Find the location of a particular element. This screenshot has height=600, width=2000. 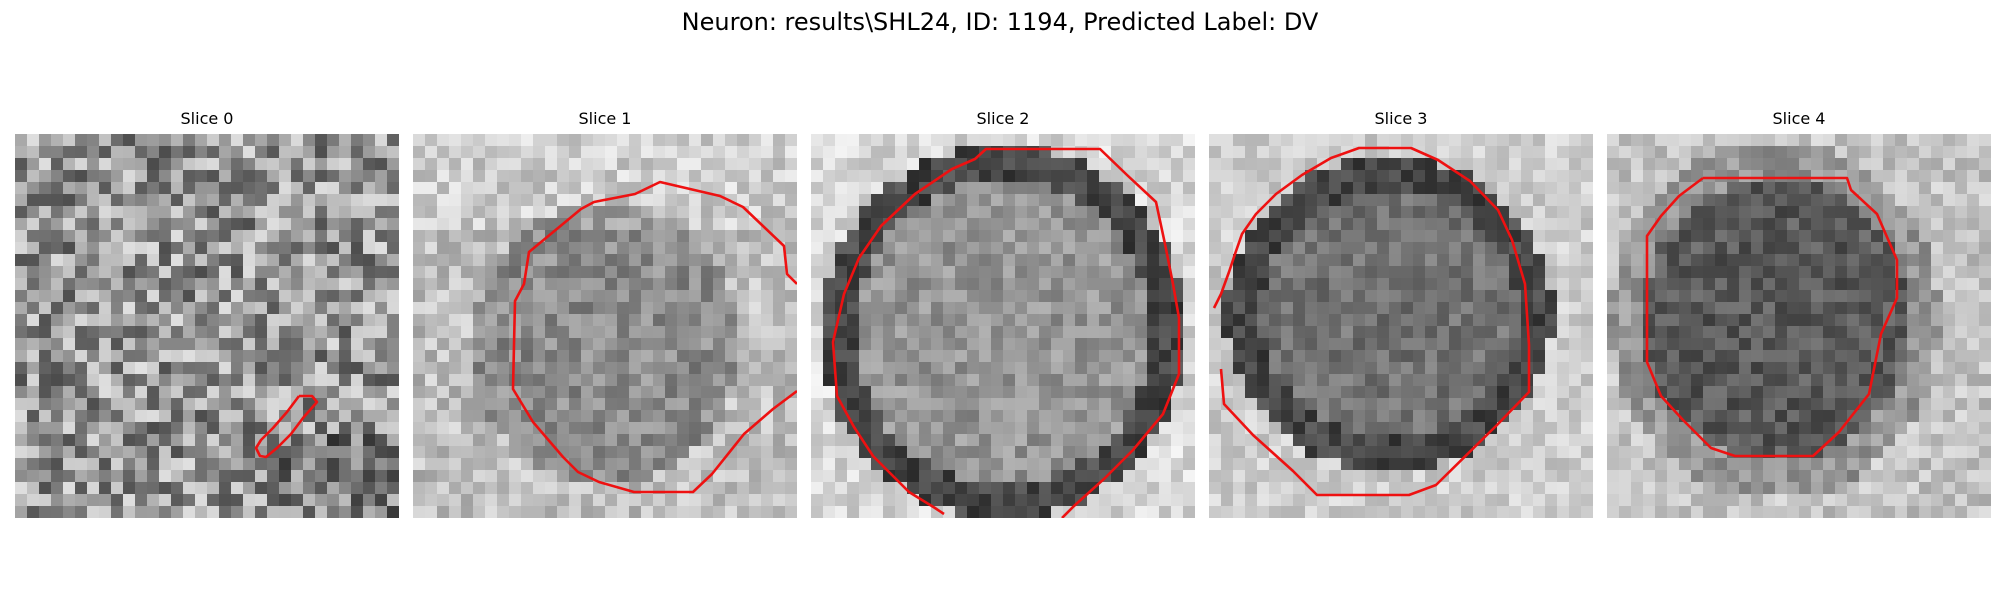

slice-title-4: Slice 4 is located at coordinates (1799, 119).